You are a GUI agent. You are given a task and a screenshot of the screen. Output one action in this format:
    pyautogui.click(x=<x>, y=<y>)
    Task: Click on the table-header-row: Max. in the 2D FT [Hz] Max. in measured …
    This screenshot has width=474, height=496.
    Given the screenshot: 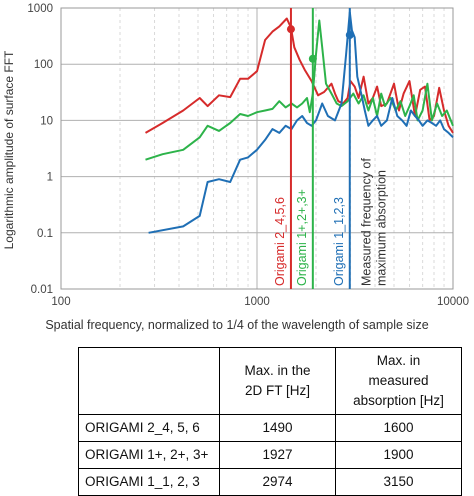 What is the action you would take?
    pyautogui.click(x=270, y=381)
    